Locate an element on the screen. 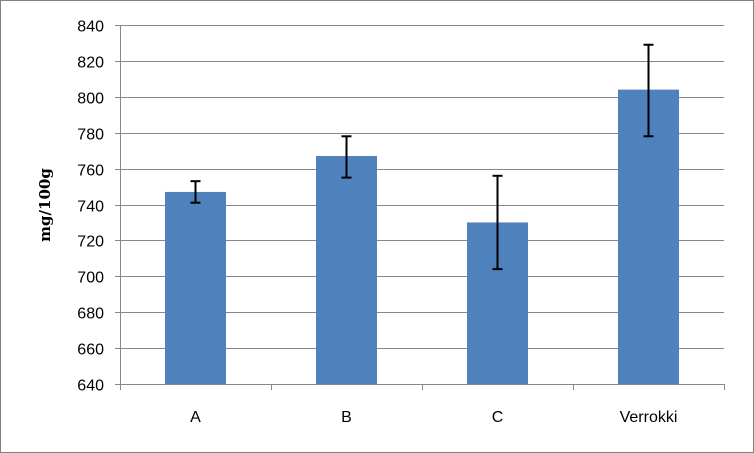  y-tick-label: 800 is located at coordinates (90, 99).